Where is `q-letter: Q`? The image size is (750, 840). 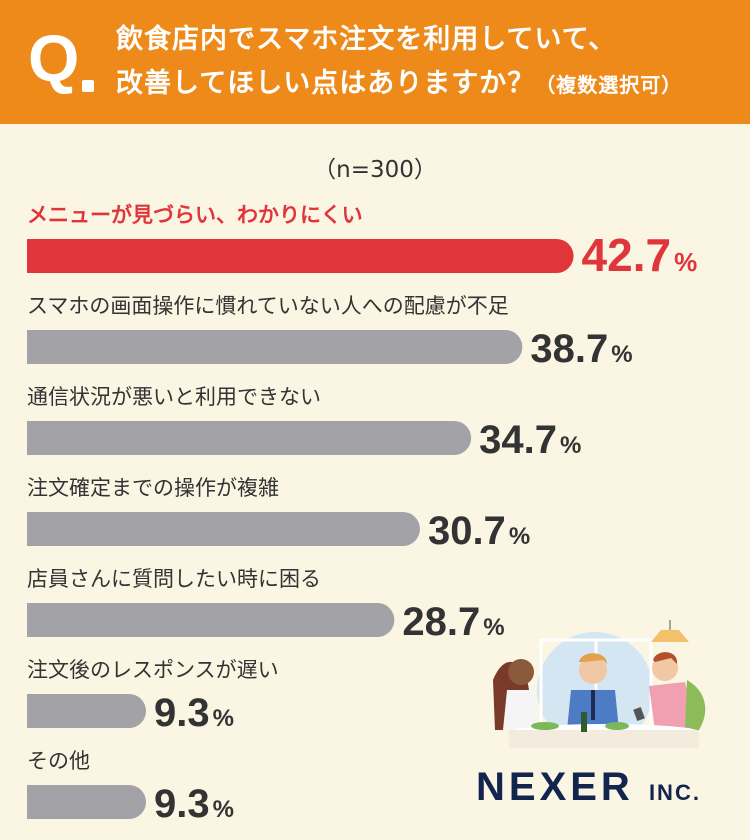
q-letter: Q is located at coordinates (54, 58).